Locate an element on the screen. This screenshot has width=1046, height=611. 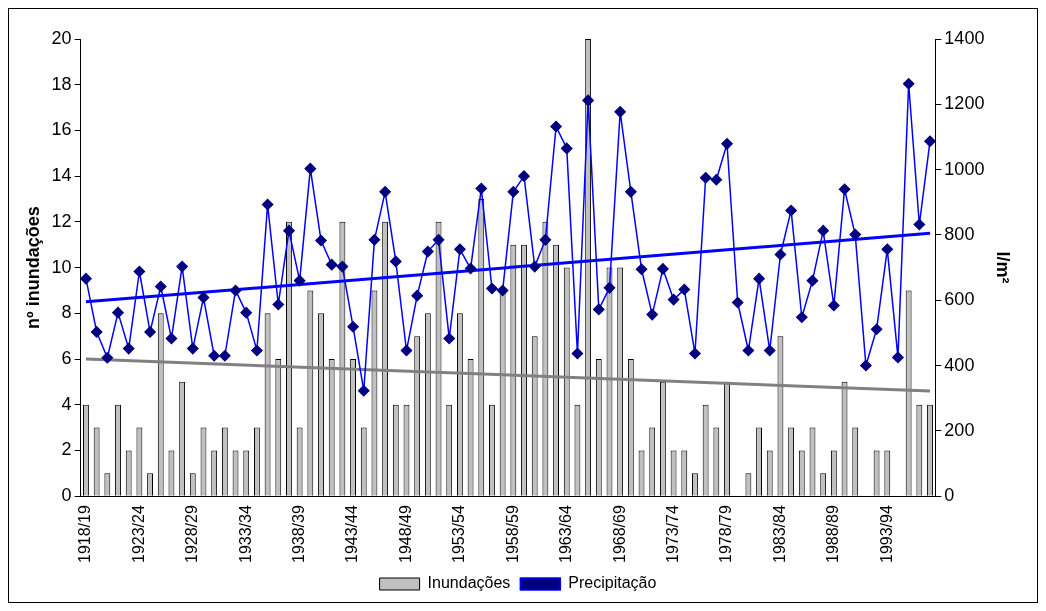
x-tick-label: 1963/64 is located at coordinates (566, 534).